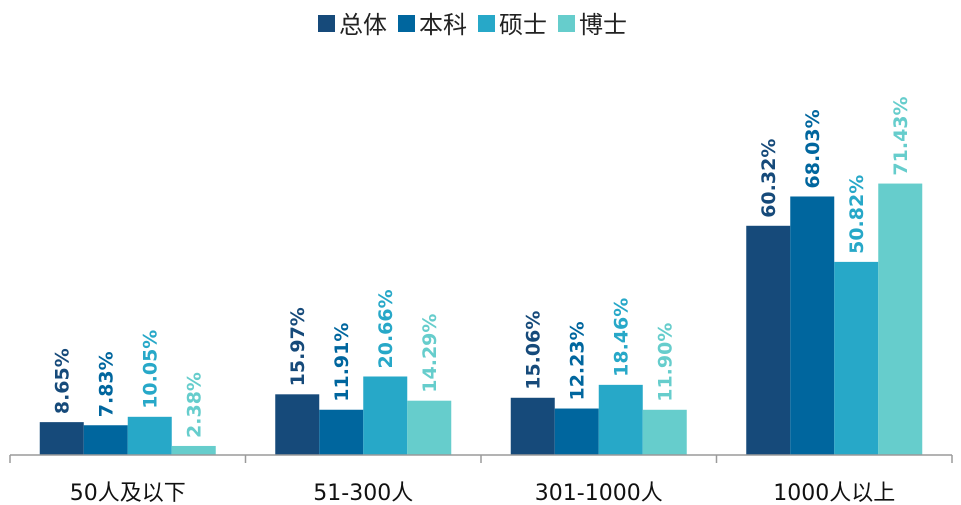  Describe the element at coordinates (666, 362) in the screenshot. I see `data-label: 11.90%` at that location.